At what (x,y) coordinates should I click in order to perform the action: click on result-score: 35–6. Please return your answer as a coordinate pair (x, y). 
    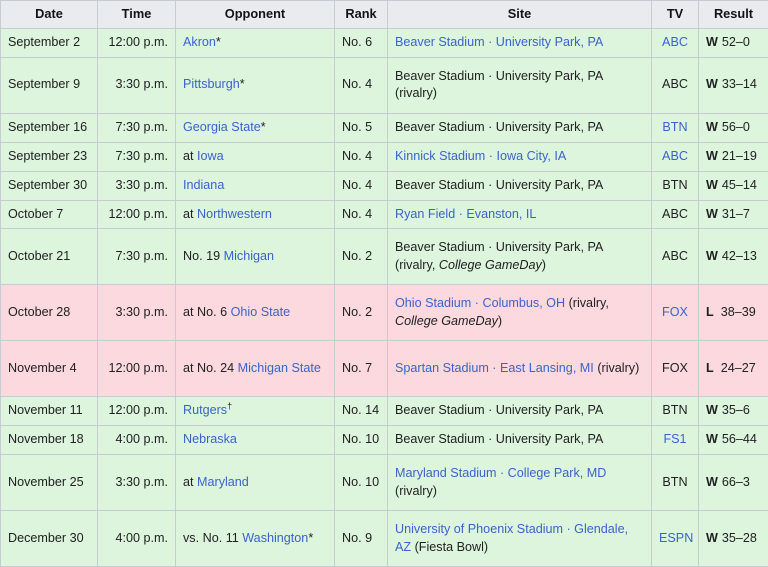
    Looking at the image, I should click on (736, 410).